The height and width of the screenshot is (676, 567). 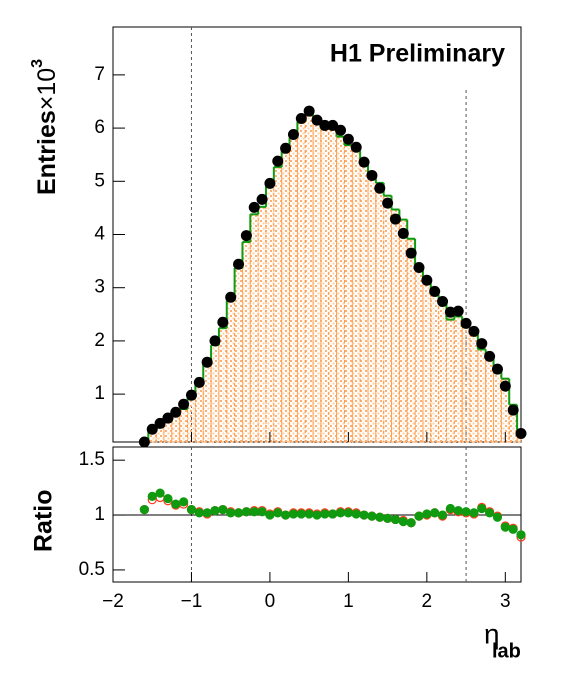 I want to click on x-tick-label: 1, so click(x=348, y=601).